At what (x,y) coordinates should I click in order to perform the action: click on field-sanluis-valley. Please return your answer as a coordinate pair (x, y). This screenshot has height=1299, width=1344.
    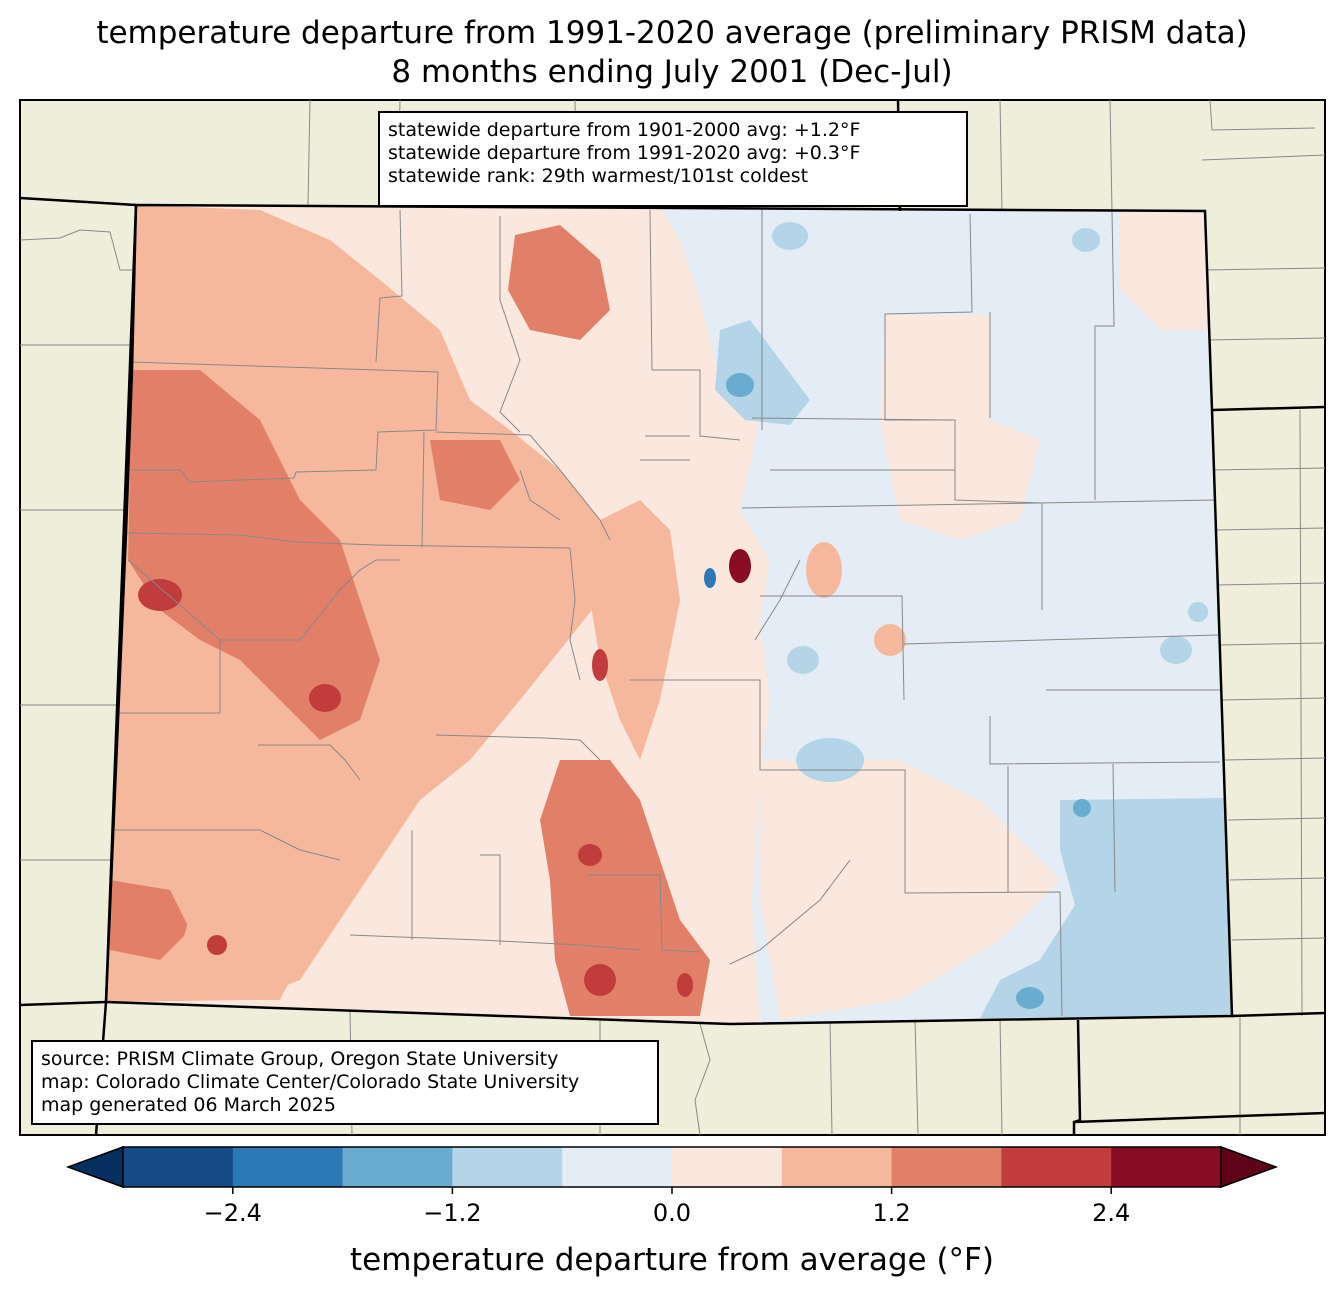
    Looking at the image, I should click on (485, 870).